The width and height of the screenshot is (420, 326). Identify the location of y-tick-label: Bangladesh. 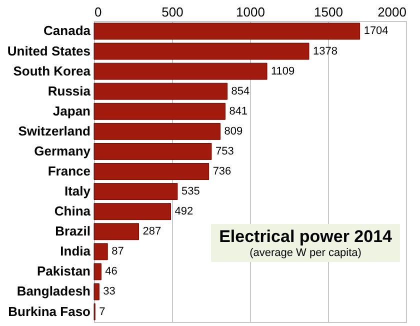
(53, 291).